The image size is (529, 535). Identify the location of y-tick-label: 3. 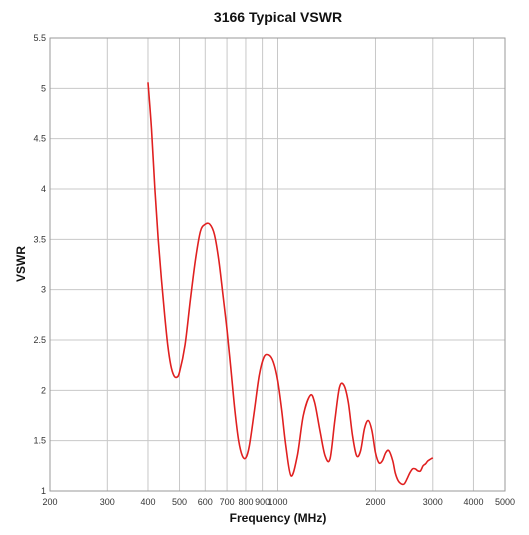
(43, 290).